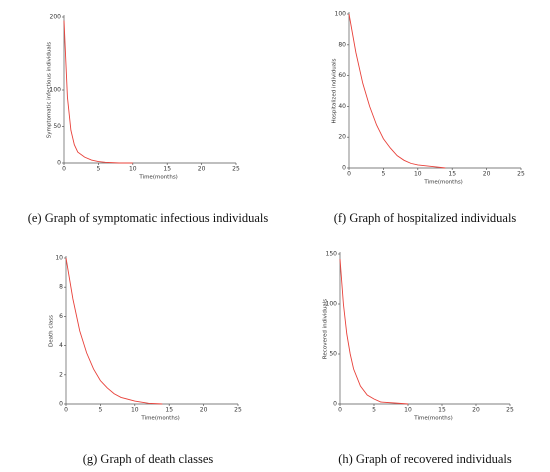  Describe the element at coordinates (425, 459) in the screenshot. I see `caption: (h) Graph of recovered individuals` at that location.